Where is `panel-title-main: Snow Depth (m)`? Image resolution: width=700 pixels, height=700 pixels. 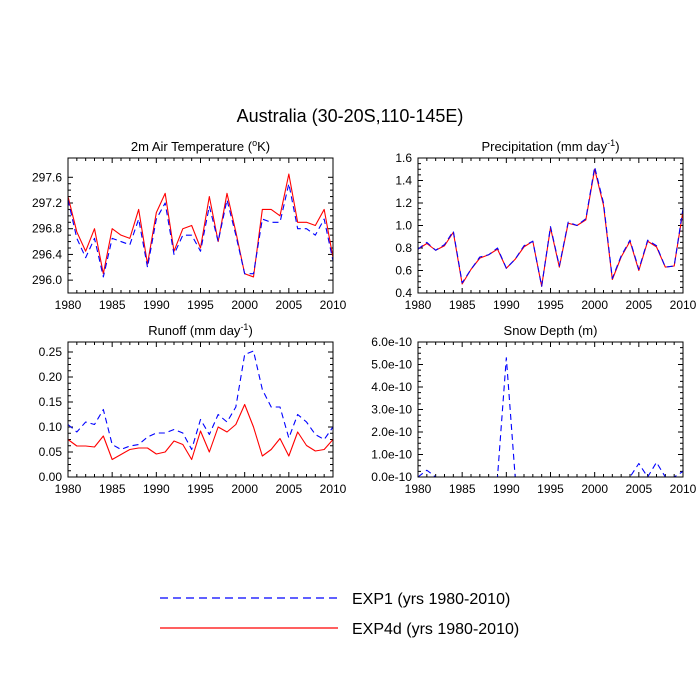
panel-title-main: Snow Depth (m) is located at coordinates (551, 330).